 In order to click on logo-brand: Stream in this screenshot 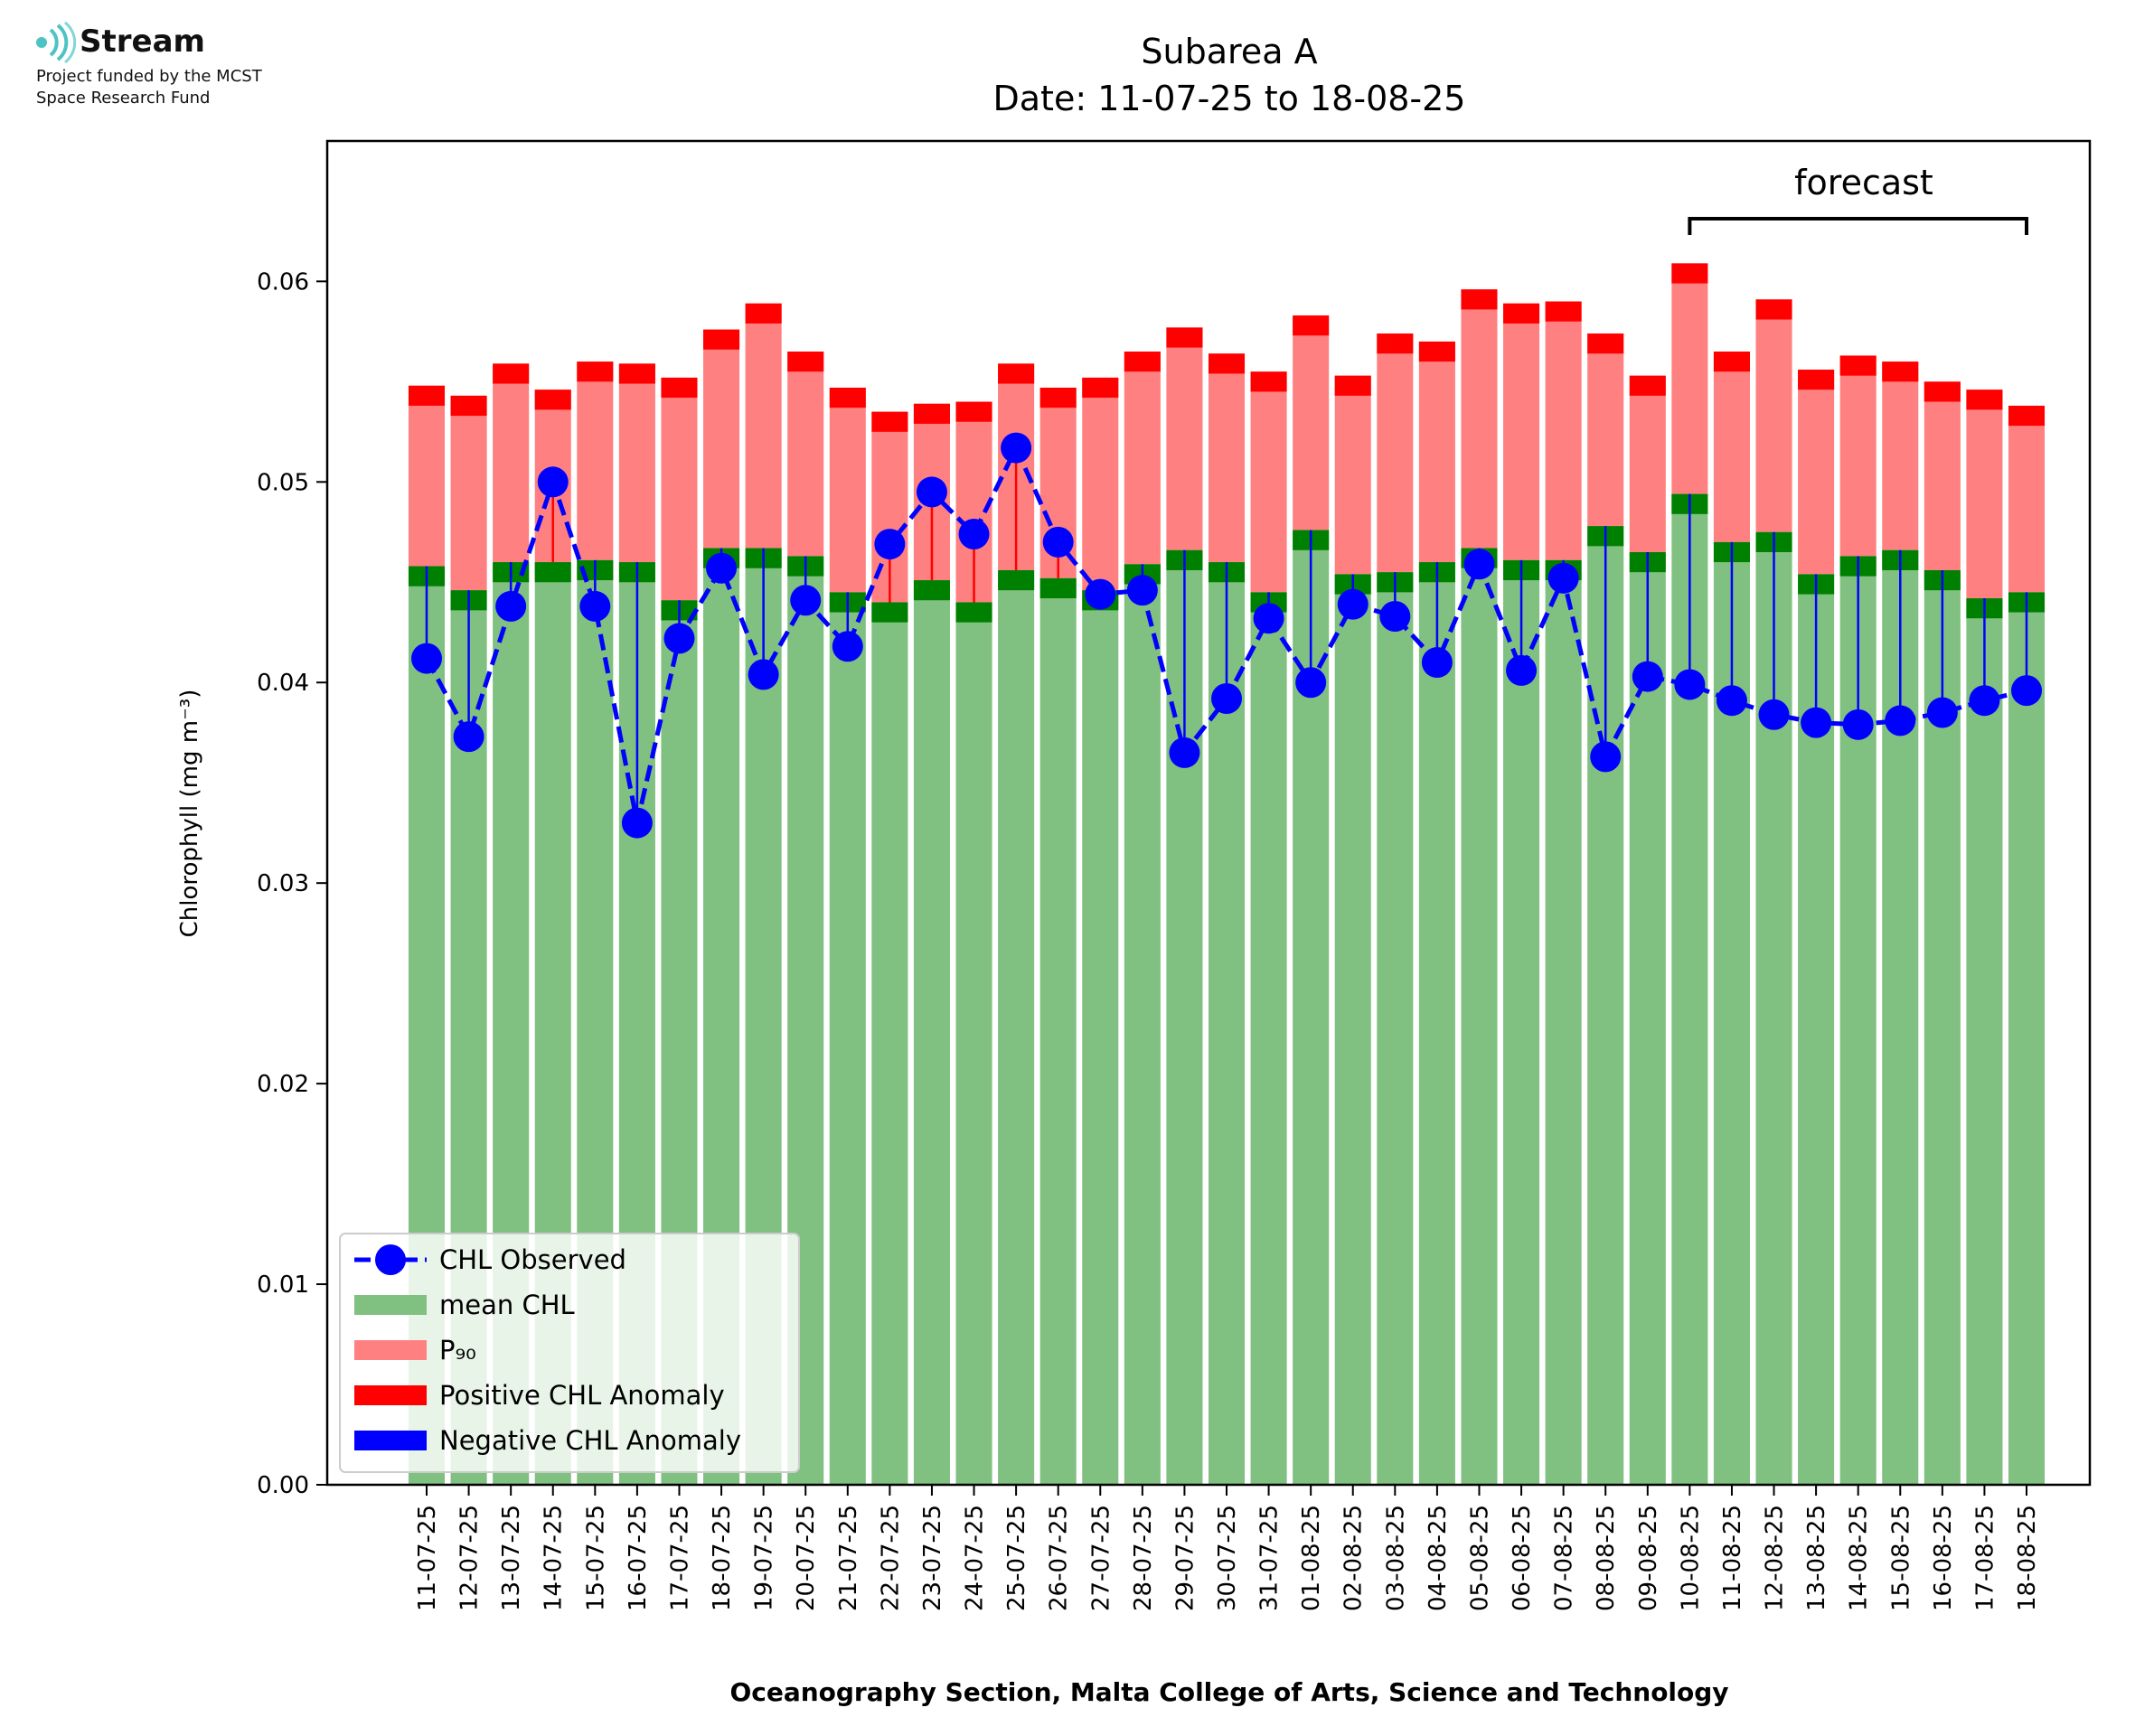, I will do `click(142, 41)`.